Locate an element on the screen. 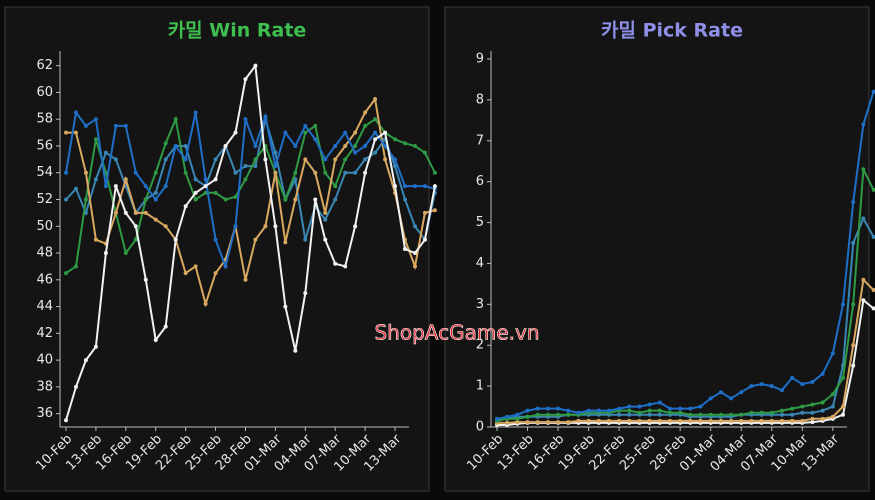 This screenshot has height=500, width=875. chart-title: 카밀 Win Rate is located at coordinates (237, 31).